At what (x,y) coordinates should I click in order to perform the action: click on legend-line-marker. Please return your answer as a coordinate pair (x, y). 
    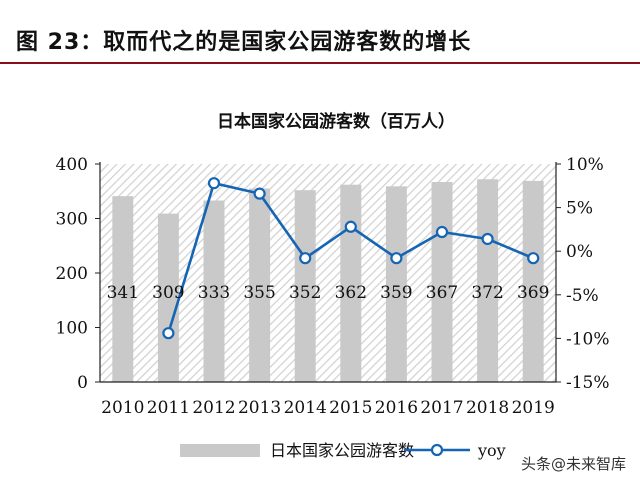
    Looking at the image, I should click on (437, 450).